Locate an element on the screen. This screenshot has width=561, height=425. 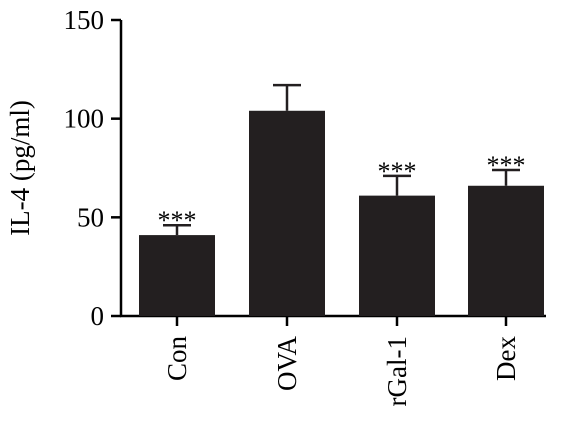
x-tick-label: OVA is located at coordinates (287, 363).